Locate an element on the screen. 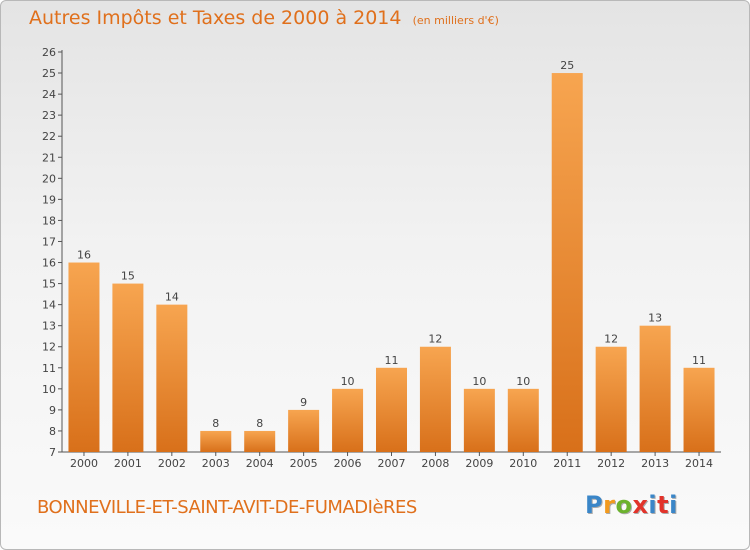  y-tick-label: 20 is located at coordinates (49, 178).